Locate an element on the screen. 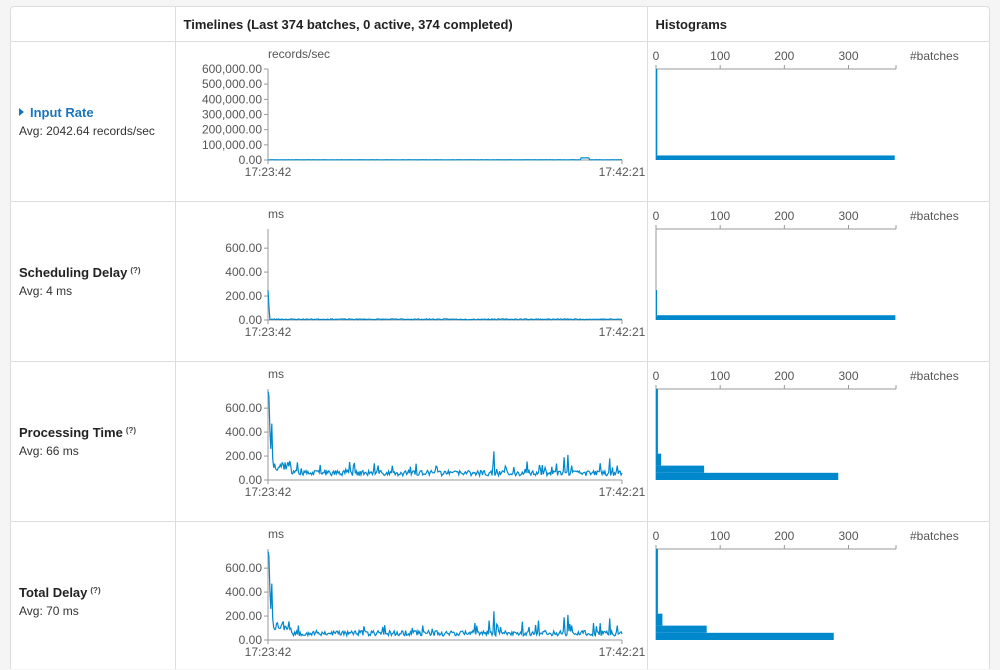  y-tick-label: 200,000.00 is located at coordinates (231, 130).